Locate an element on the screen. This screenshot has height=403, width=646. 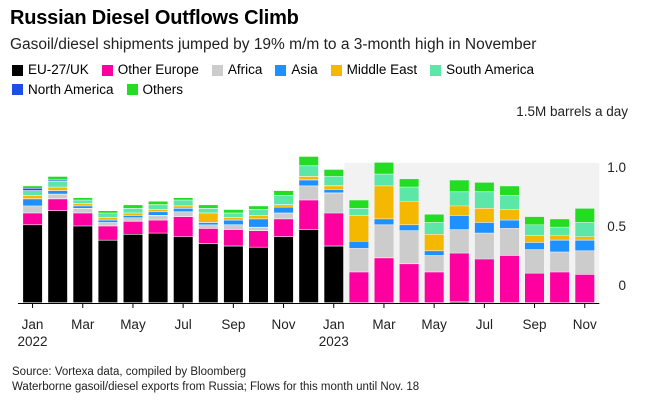
legend-label: South America is located at coordinates (490, 69).